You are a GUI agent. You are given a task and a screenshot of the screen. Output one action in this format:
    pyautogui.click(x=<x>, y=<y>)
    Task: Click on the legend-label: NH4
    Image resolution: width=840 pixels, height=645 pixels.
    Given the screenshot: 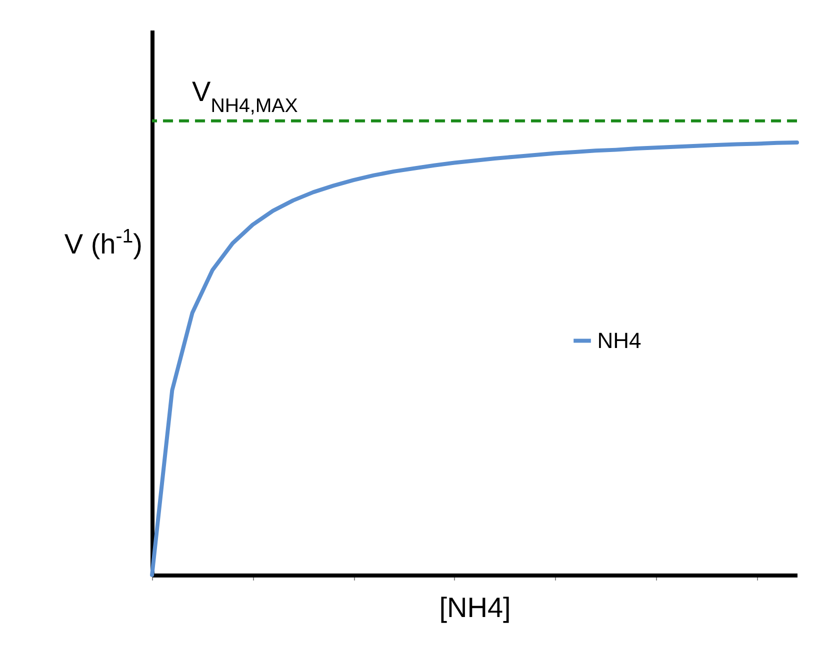 What is the action you would take?
    pyautogui.click(x=619, y=340)
    